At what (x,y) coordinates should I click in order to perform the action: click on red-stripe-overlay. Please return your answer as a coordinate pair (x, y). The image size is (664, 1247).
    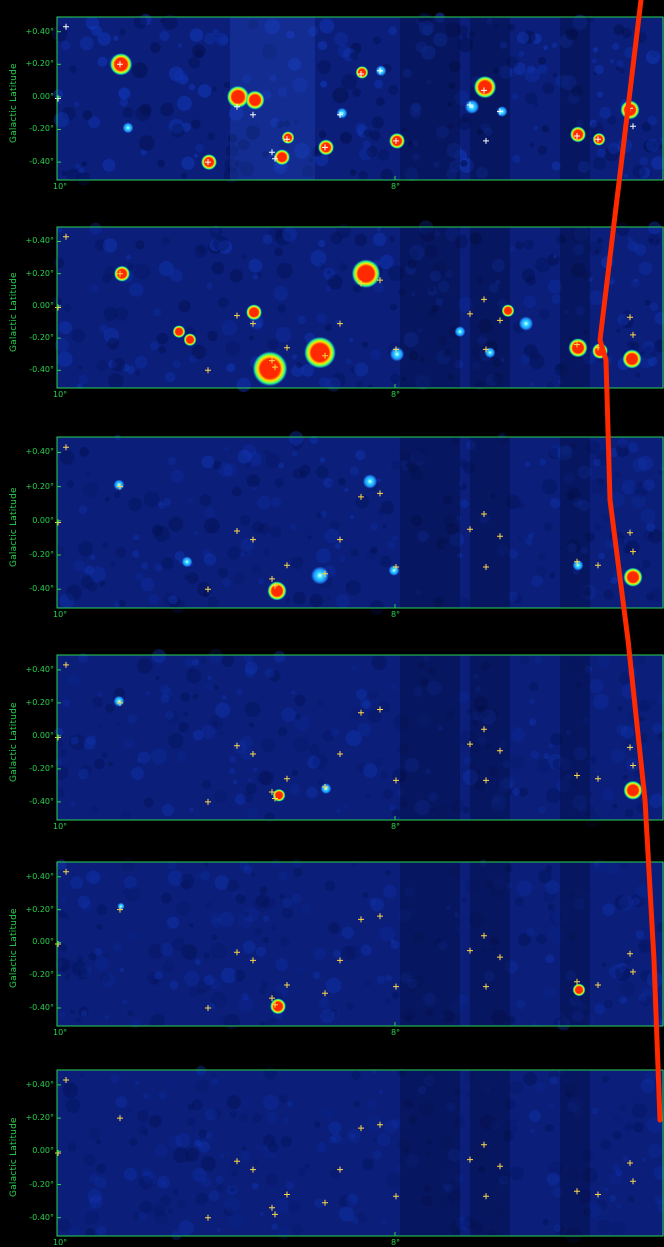
    Looking at the image, I should click on (630, 561).